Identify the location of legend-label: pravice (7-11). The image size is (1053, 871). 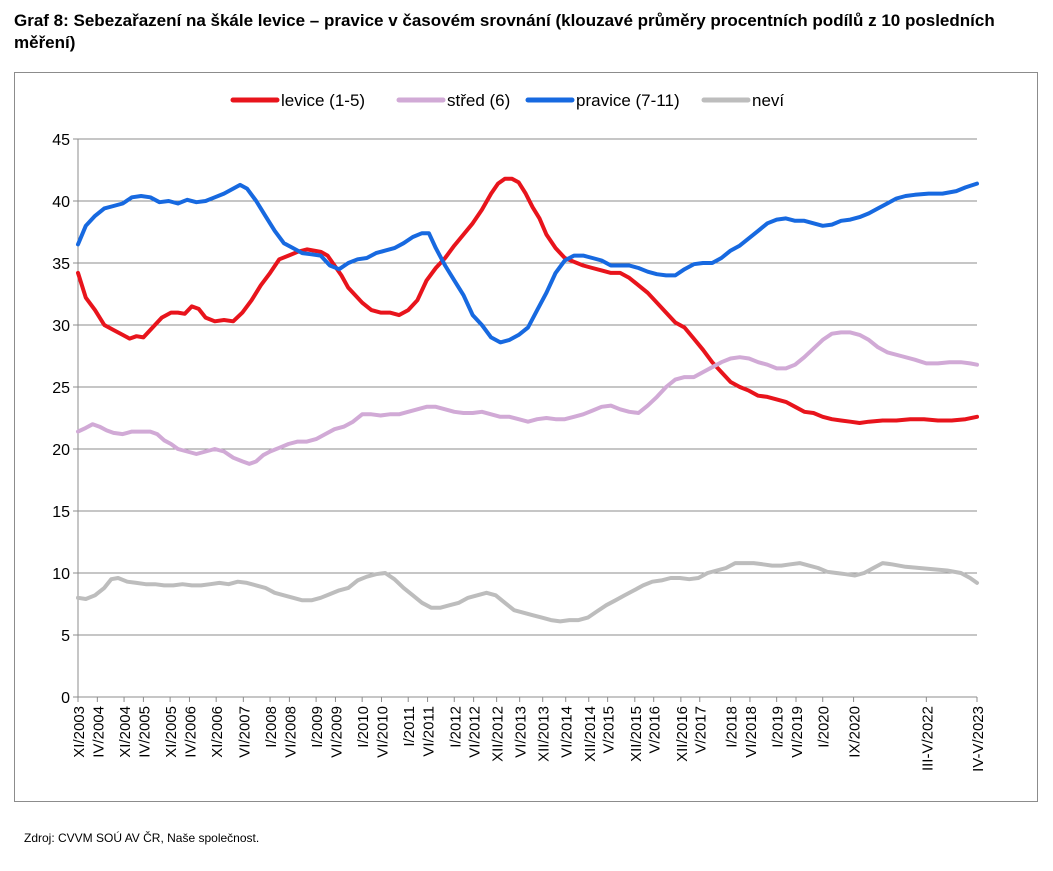
(628, 100).